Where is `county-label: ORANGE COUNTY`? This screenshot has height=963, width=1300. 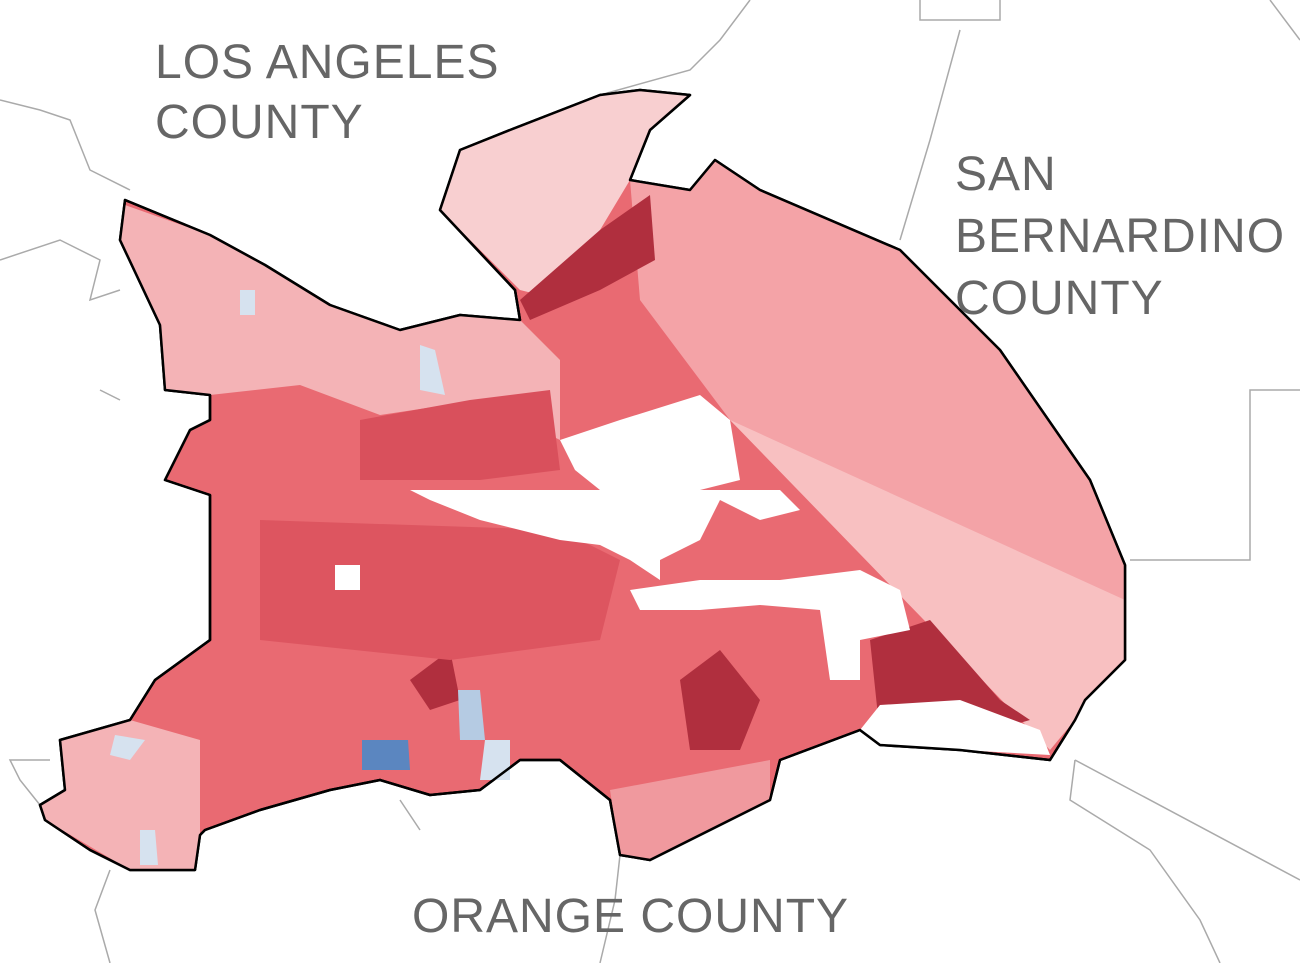 county-label: ORANGE COUNTY is located at coordinates (630, 916).